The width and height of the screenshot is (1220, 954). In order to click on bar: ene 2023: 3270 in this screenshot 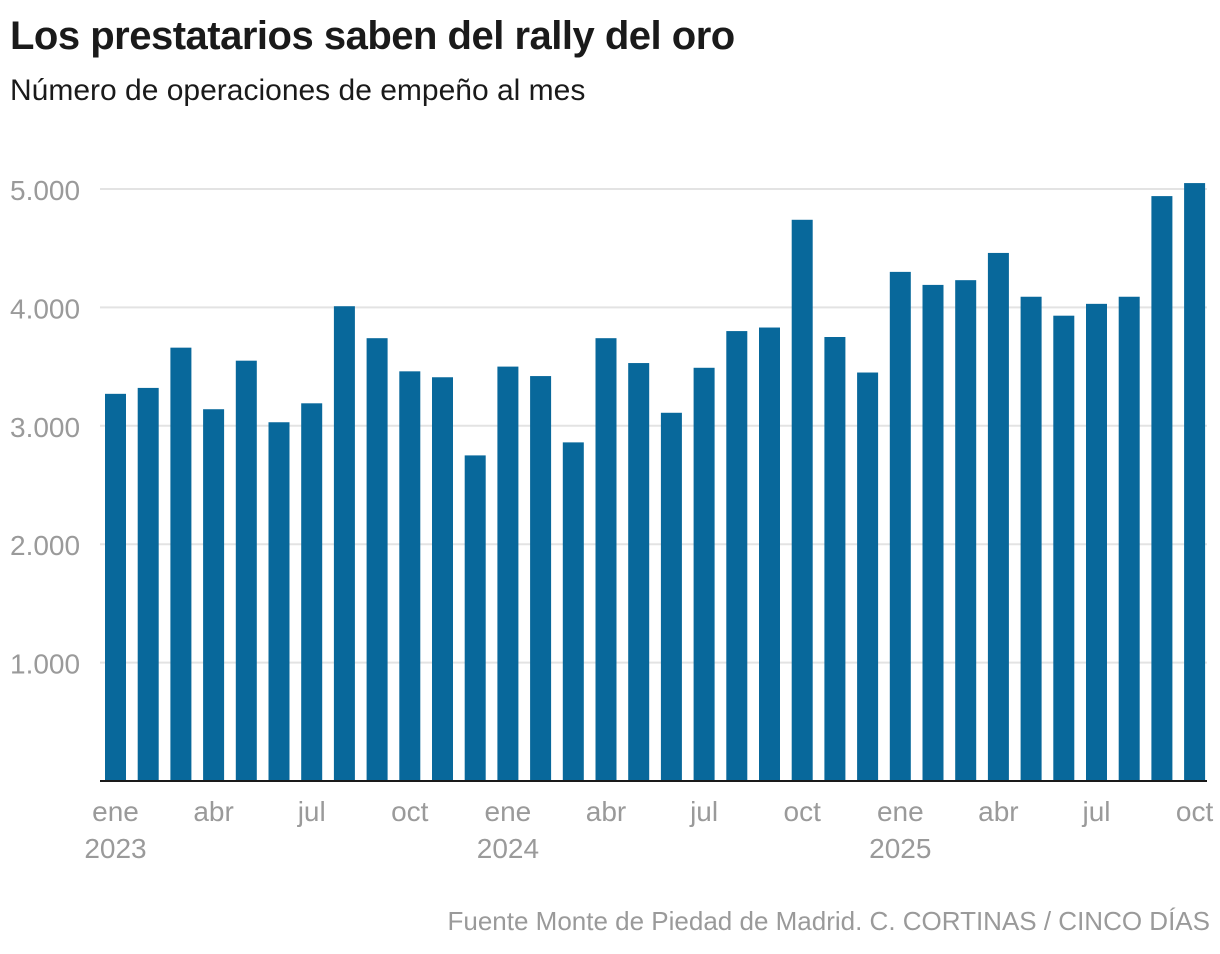, I will do `click(115, 587)`.